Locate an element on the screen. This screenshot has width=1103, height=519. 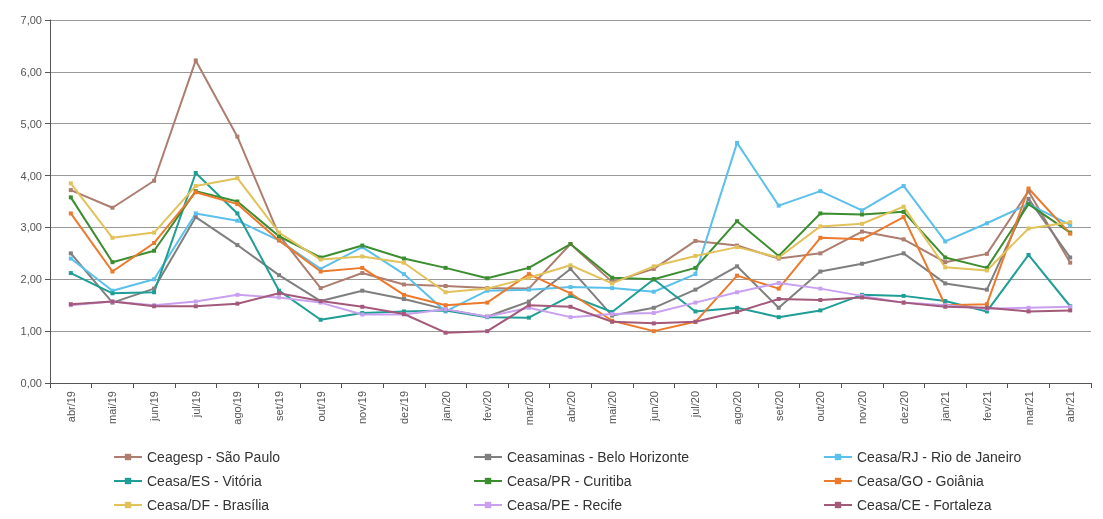
legend-label: Ceagesp - São Paulo is located at coordinates (214, 457).